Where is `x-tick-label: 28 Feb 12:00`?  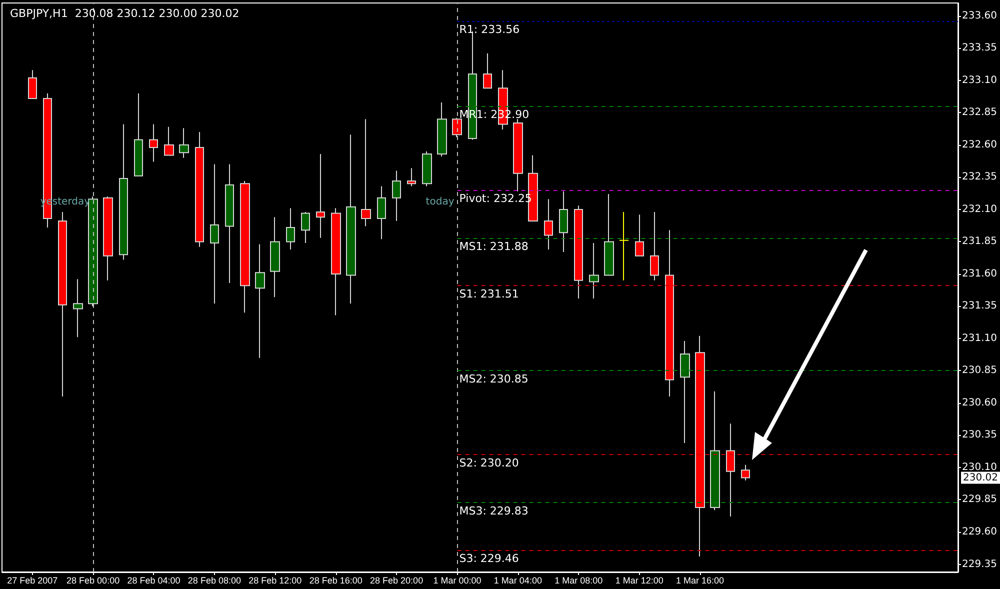
x-tick-label: 28 Feb 12:00 is located at coordinates (275, 581).